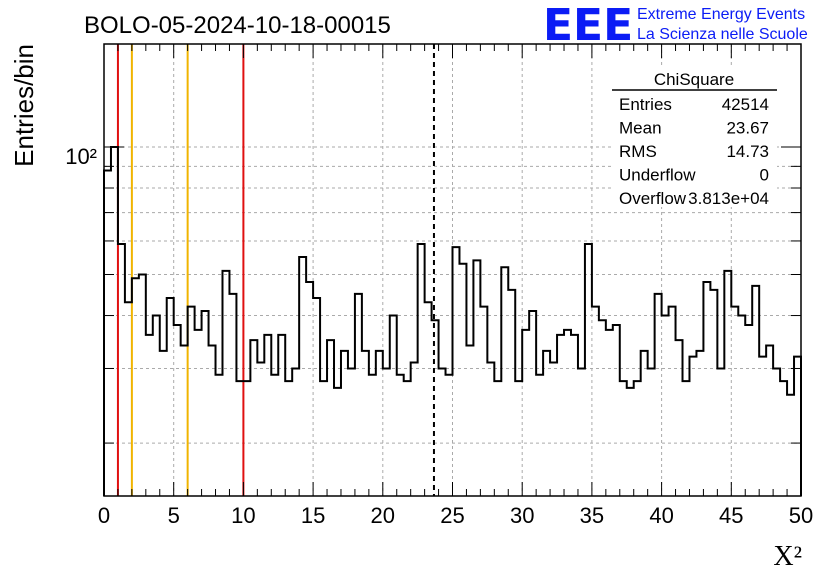  I want to click on stats-value-overflow: 3.813e+04, so click(728, 198).